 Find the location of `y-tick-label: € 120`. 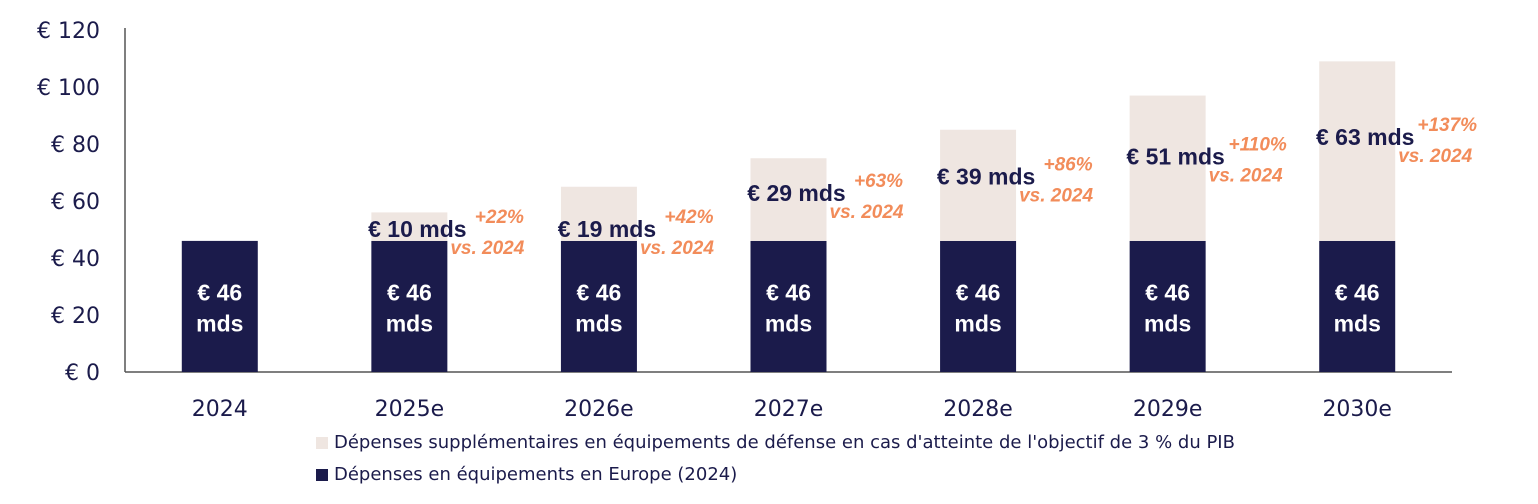

y-tick-label: € 120 is located at coordinates (68, 31).